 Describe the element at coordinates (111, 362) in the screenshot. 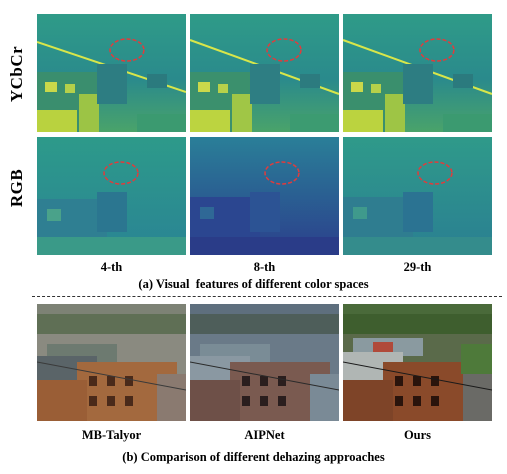

I see `result-image-mb-talyor` at that location.